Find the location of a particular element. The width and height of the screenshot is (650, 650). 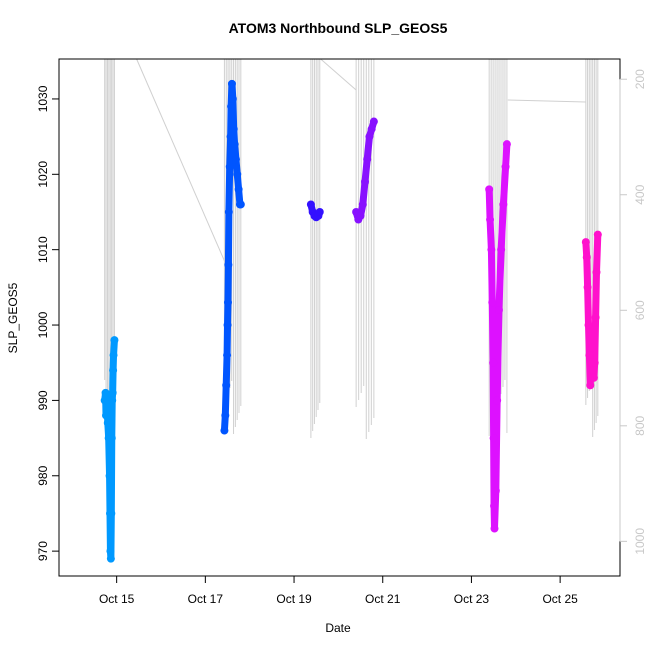

x-axis: Oct 15 Oct 17 Oct 19 Oct 21 Oct 23 Oct 25 is located at coordinates (338, 590).